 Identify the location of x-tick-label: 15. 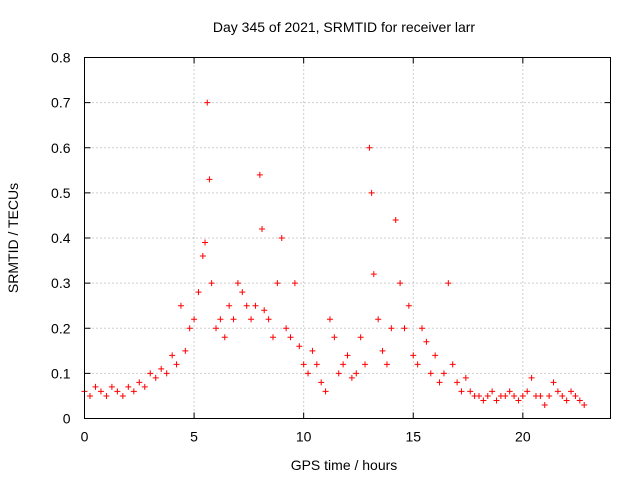
(413, 437).